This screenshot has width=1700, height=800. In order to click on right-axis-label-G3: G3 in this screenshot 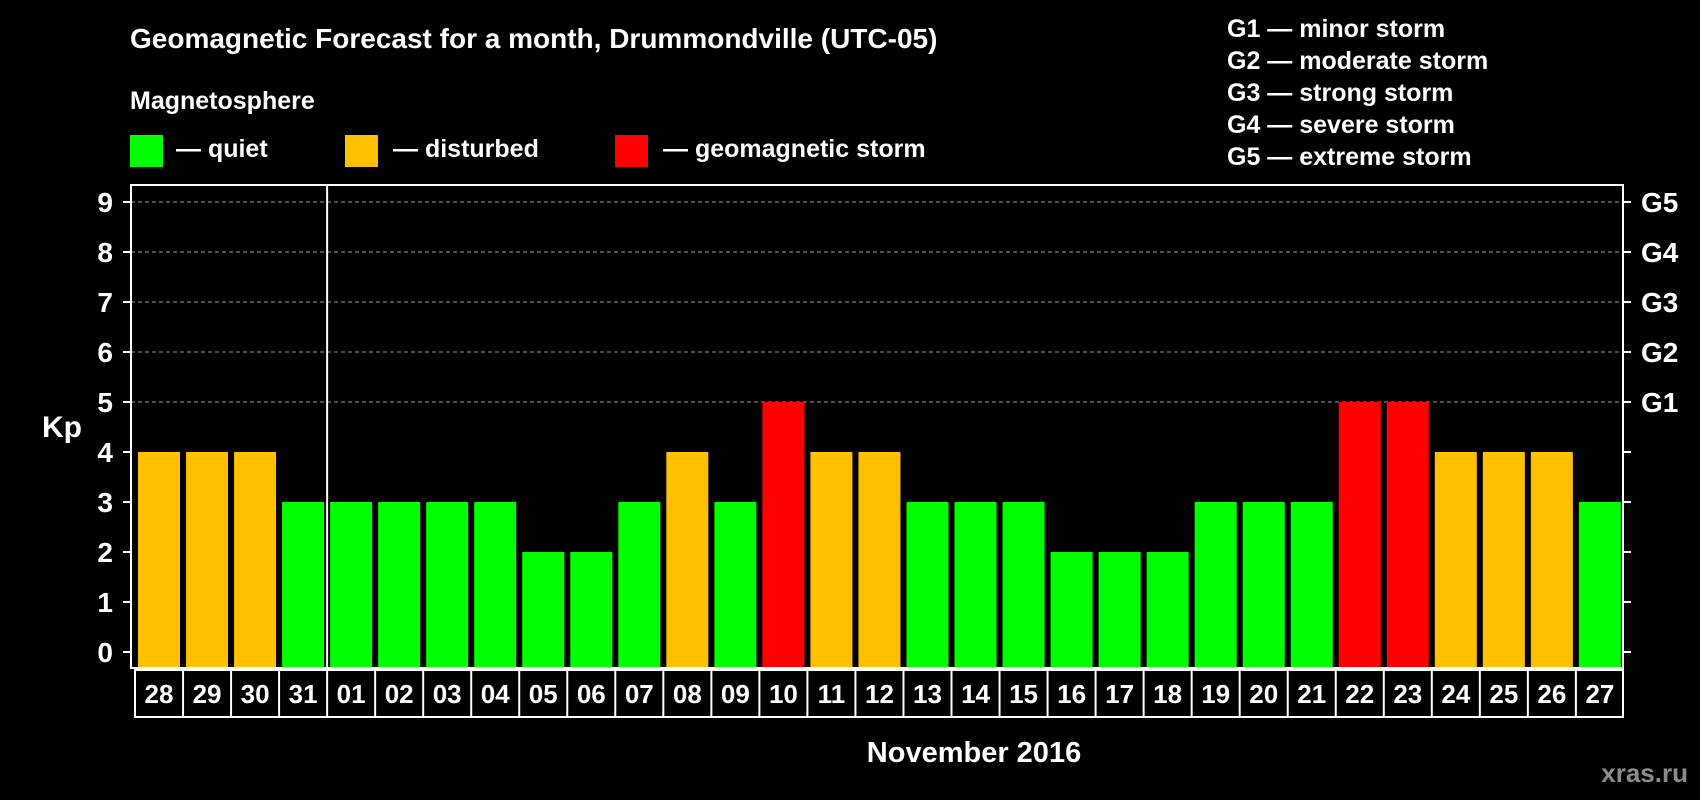, I will do `click(1659, 302)`.